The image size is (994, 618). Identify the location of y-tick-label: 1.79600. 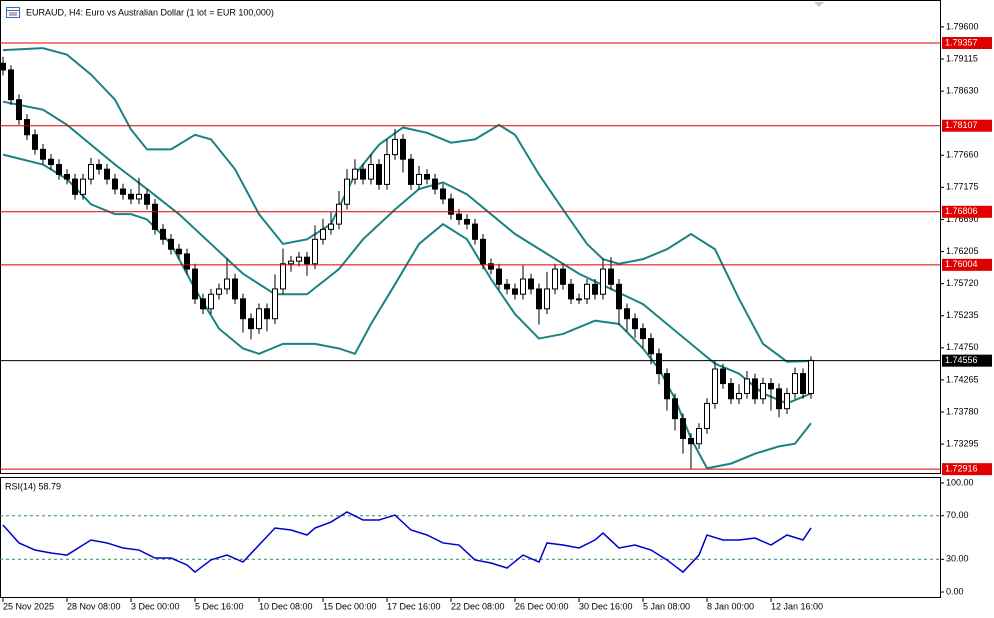
(962, 26).